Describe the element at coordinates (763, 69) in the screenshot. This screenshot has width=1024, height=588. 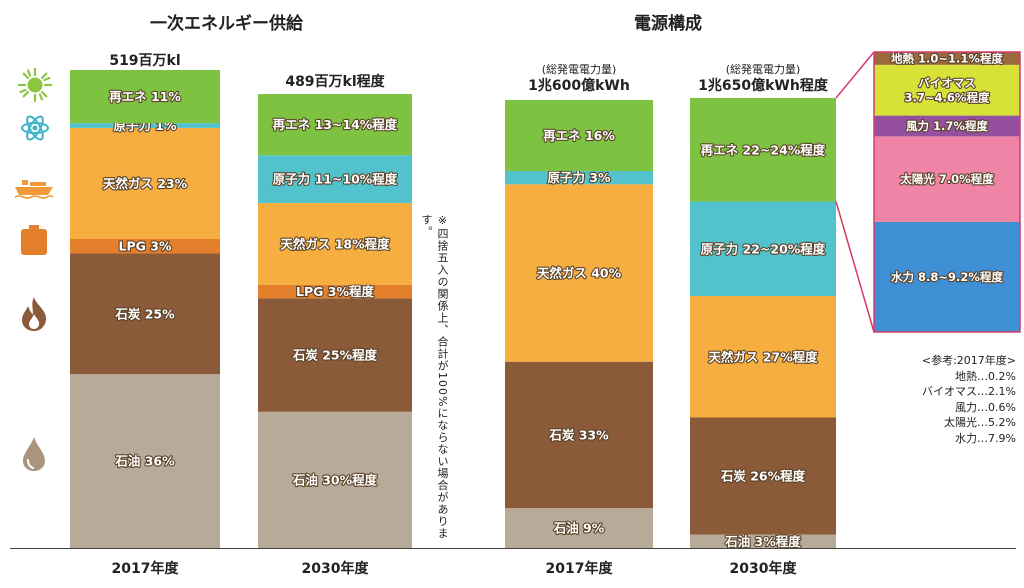
I see `power-2030-total-sub: (総発電電力量)` at that location.